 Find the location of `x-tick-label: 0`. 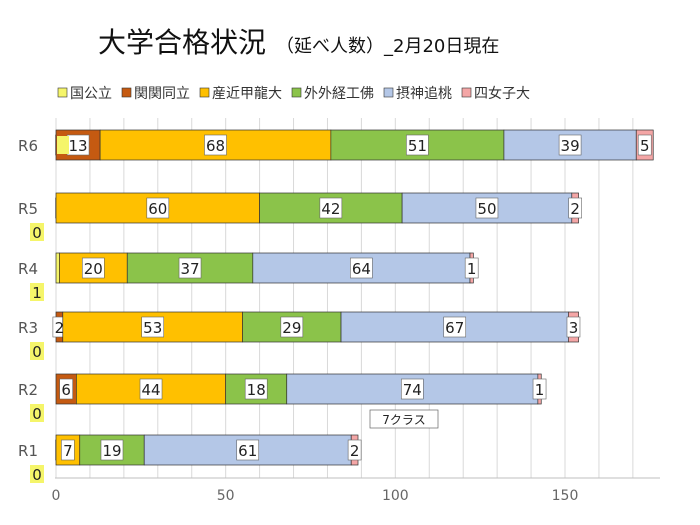

x-tick-label: 0 is located at coordinates (56, 496).